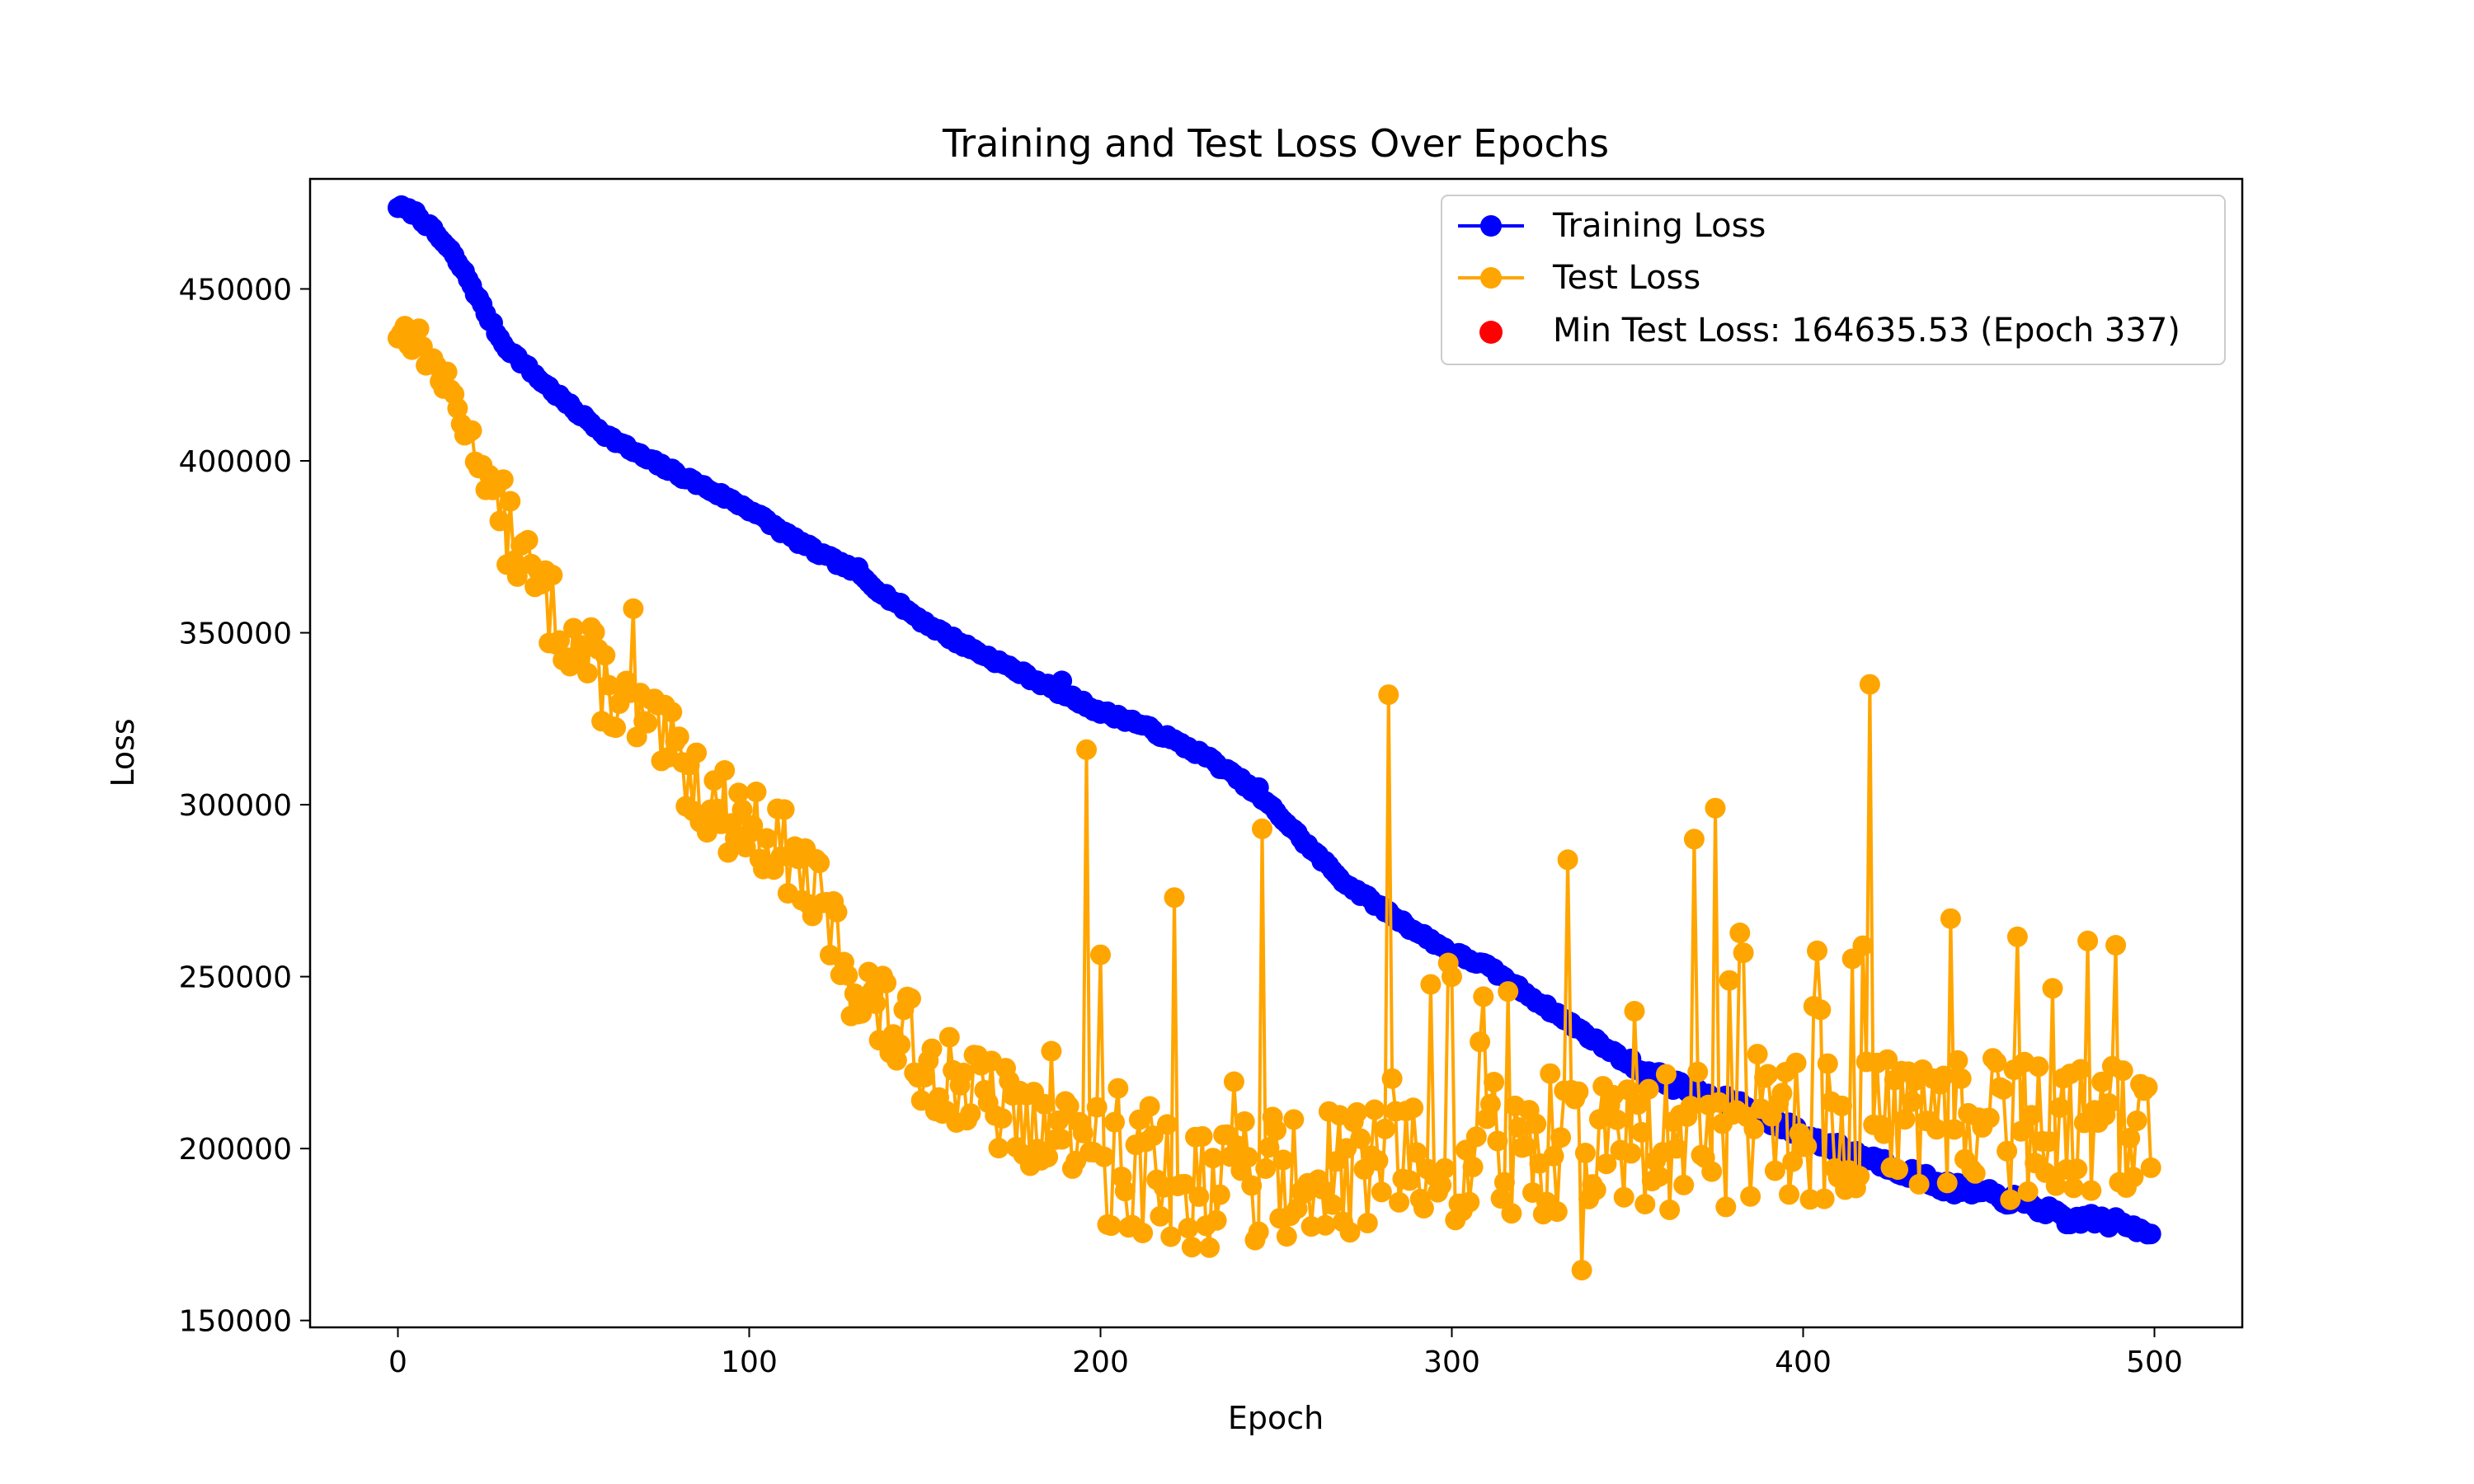 This screenshot has width=2474, height=1484. I want to click on x-tick-label: 400, so click(1803, 1362).